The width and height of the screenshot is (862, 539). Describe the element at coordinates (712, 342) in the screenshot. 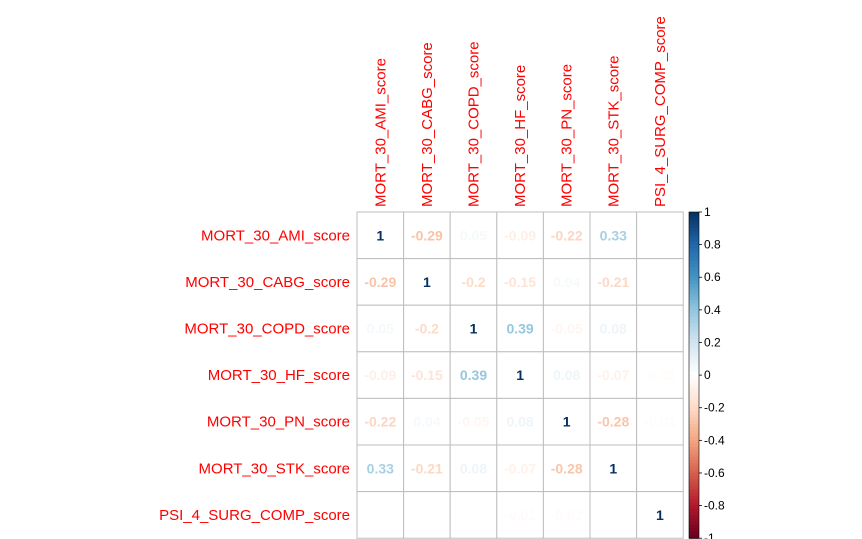

I see `colorbar-tick-label: 0.2` at that location.